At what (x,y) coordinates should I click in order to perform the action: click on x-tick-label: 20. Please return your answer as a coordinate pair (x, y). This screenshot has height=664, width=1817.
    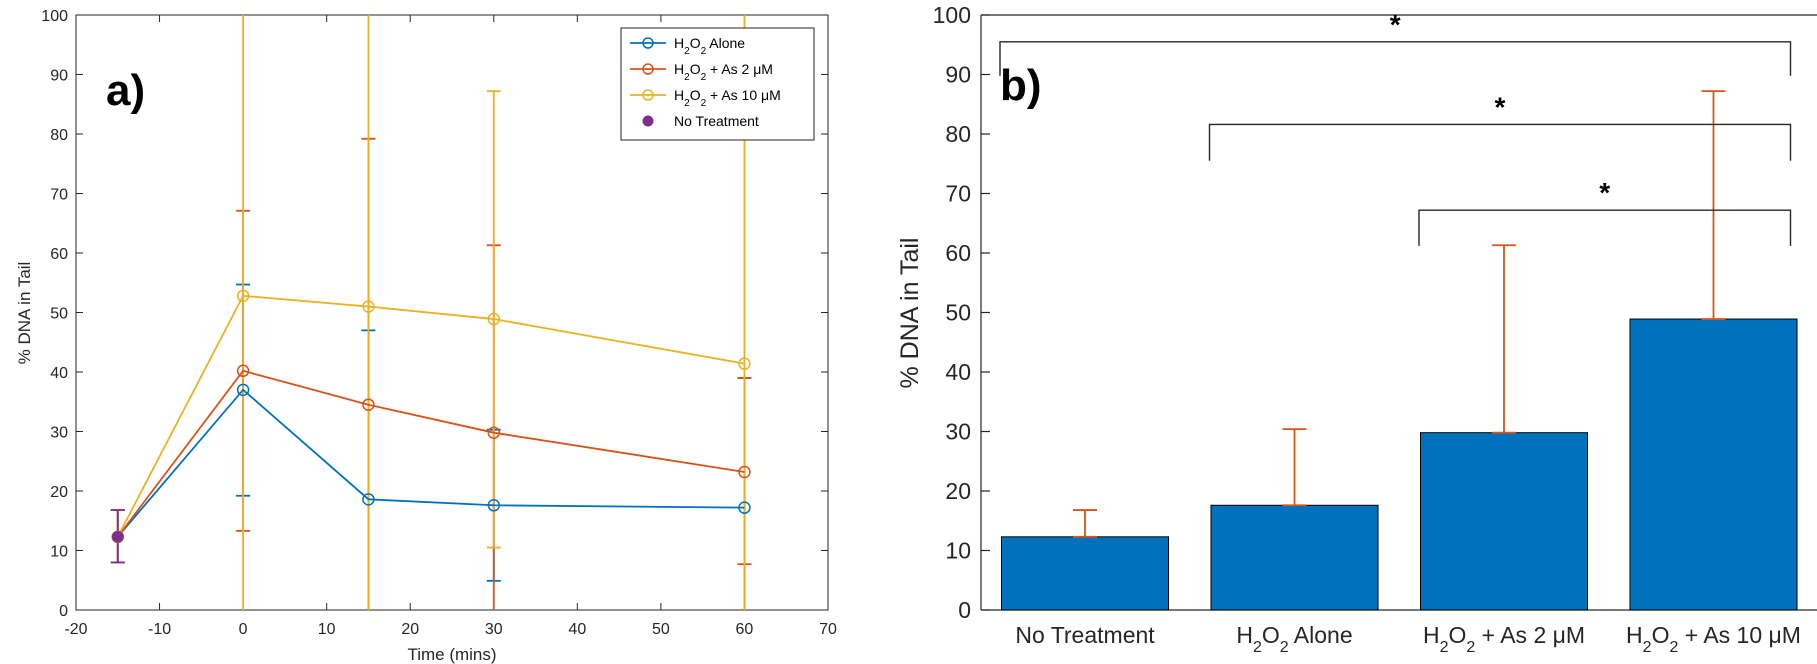
    Looking at the image, I should click on (410, 629).